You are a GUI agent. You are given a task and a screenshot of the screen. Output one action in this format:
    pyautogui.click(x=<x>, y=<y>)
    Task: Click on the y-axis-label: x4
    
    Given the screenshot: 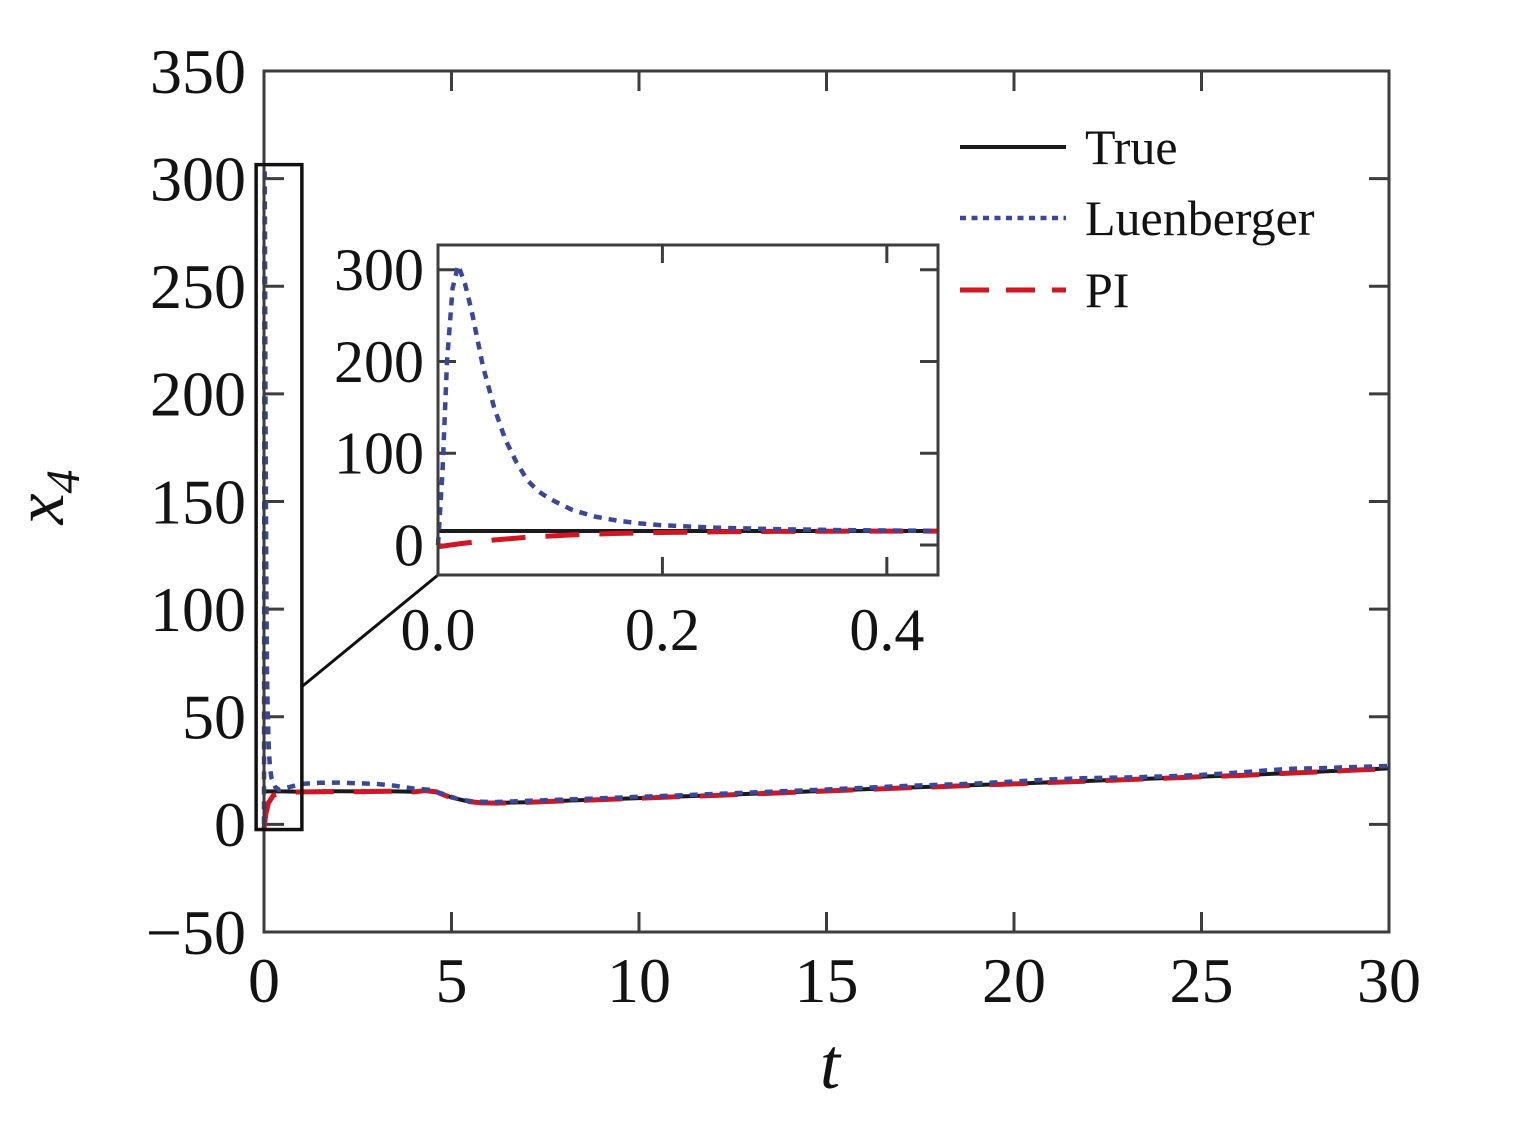 What is the action you would take?
    pyautogui.click(x=46, y=497)
    